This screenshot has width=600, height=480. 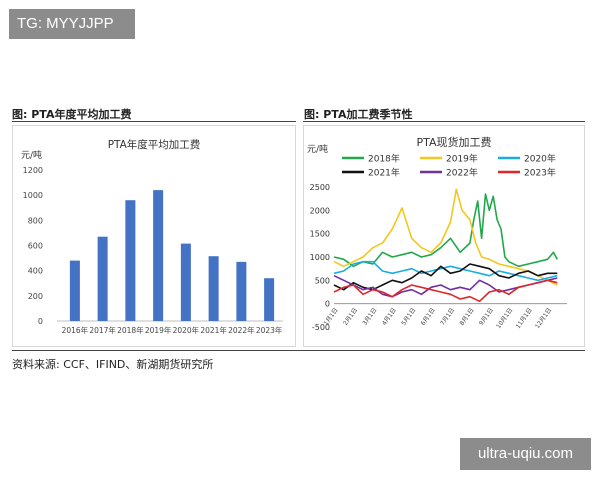 What do you see at coordinates (453, 142) in the screenshot?
I see `line-chart-title: PTA现货加工费` at bounding box center [453, 142].